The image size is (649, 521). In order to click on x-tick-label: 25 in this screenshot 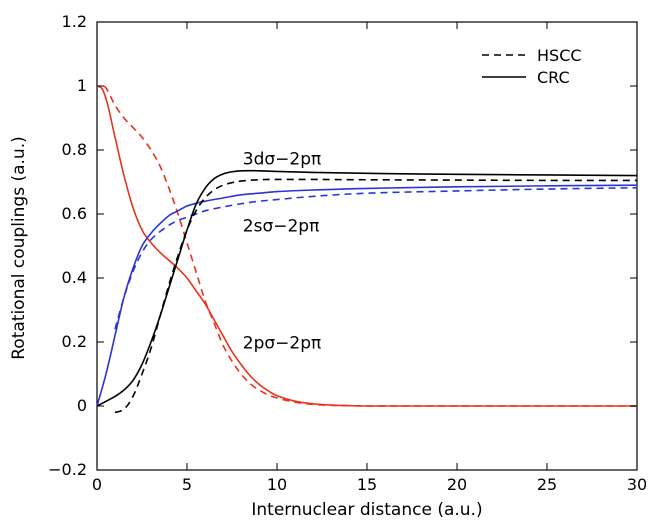, I will do `click(547, 484)`.